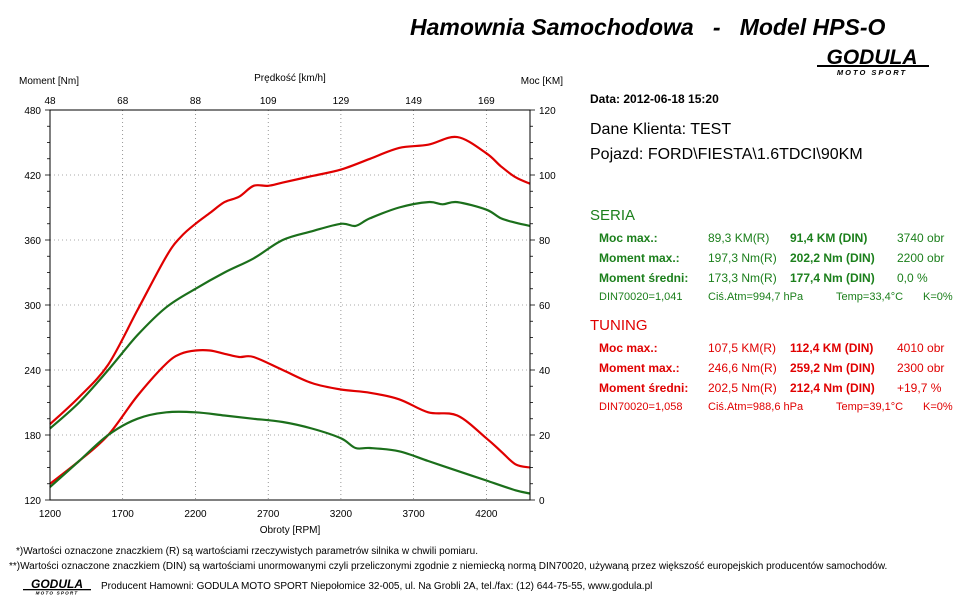 The image size is (980, 600). Describe the element at coordinates (739, 238) in the screenshot. I see `seria-power-r: 89,3 KM(R)` at that location.